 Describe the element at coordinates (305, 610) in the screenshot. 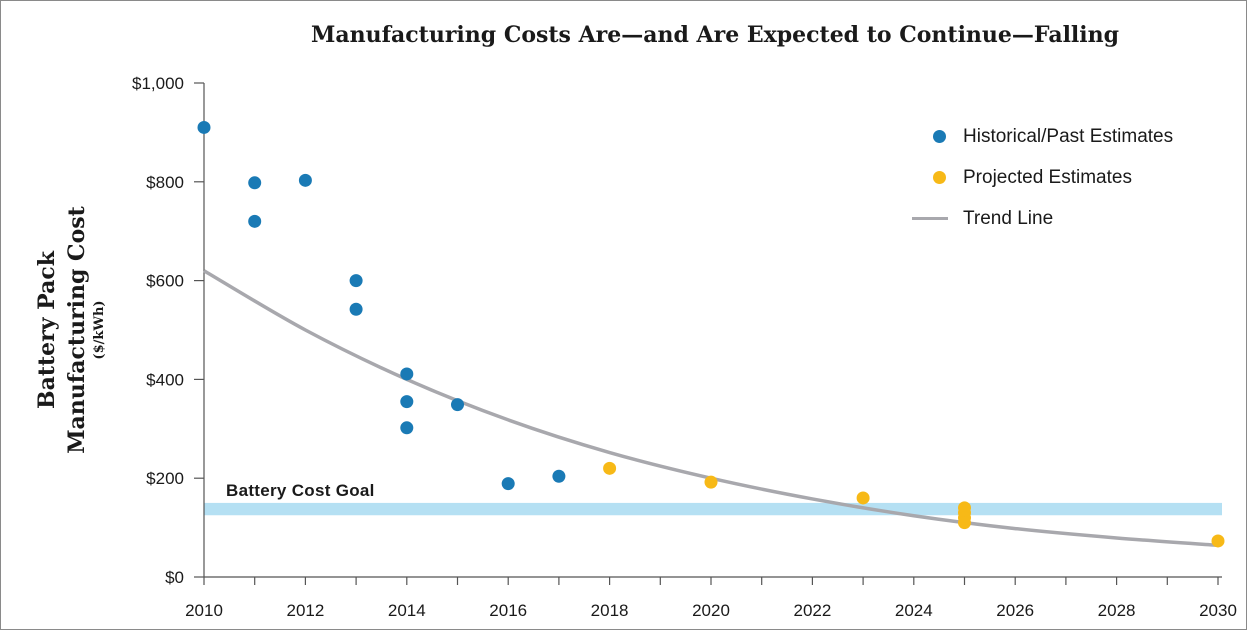

I see `x-tick-label: 2012` at that location.